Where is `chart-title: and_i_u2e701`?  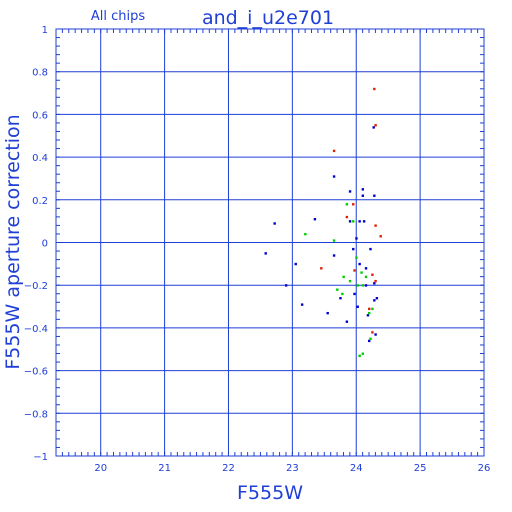
chart-title: and_i_u2e701 is located at coordinates (268, 18).